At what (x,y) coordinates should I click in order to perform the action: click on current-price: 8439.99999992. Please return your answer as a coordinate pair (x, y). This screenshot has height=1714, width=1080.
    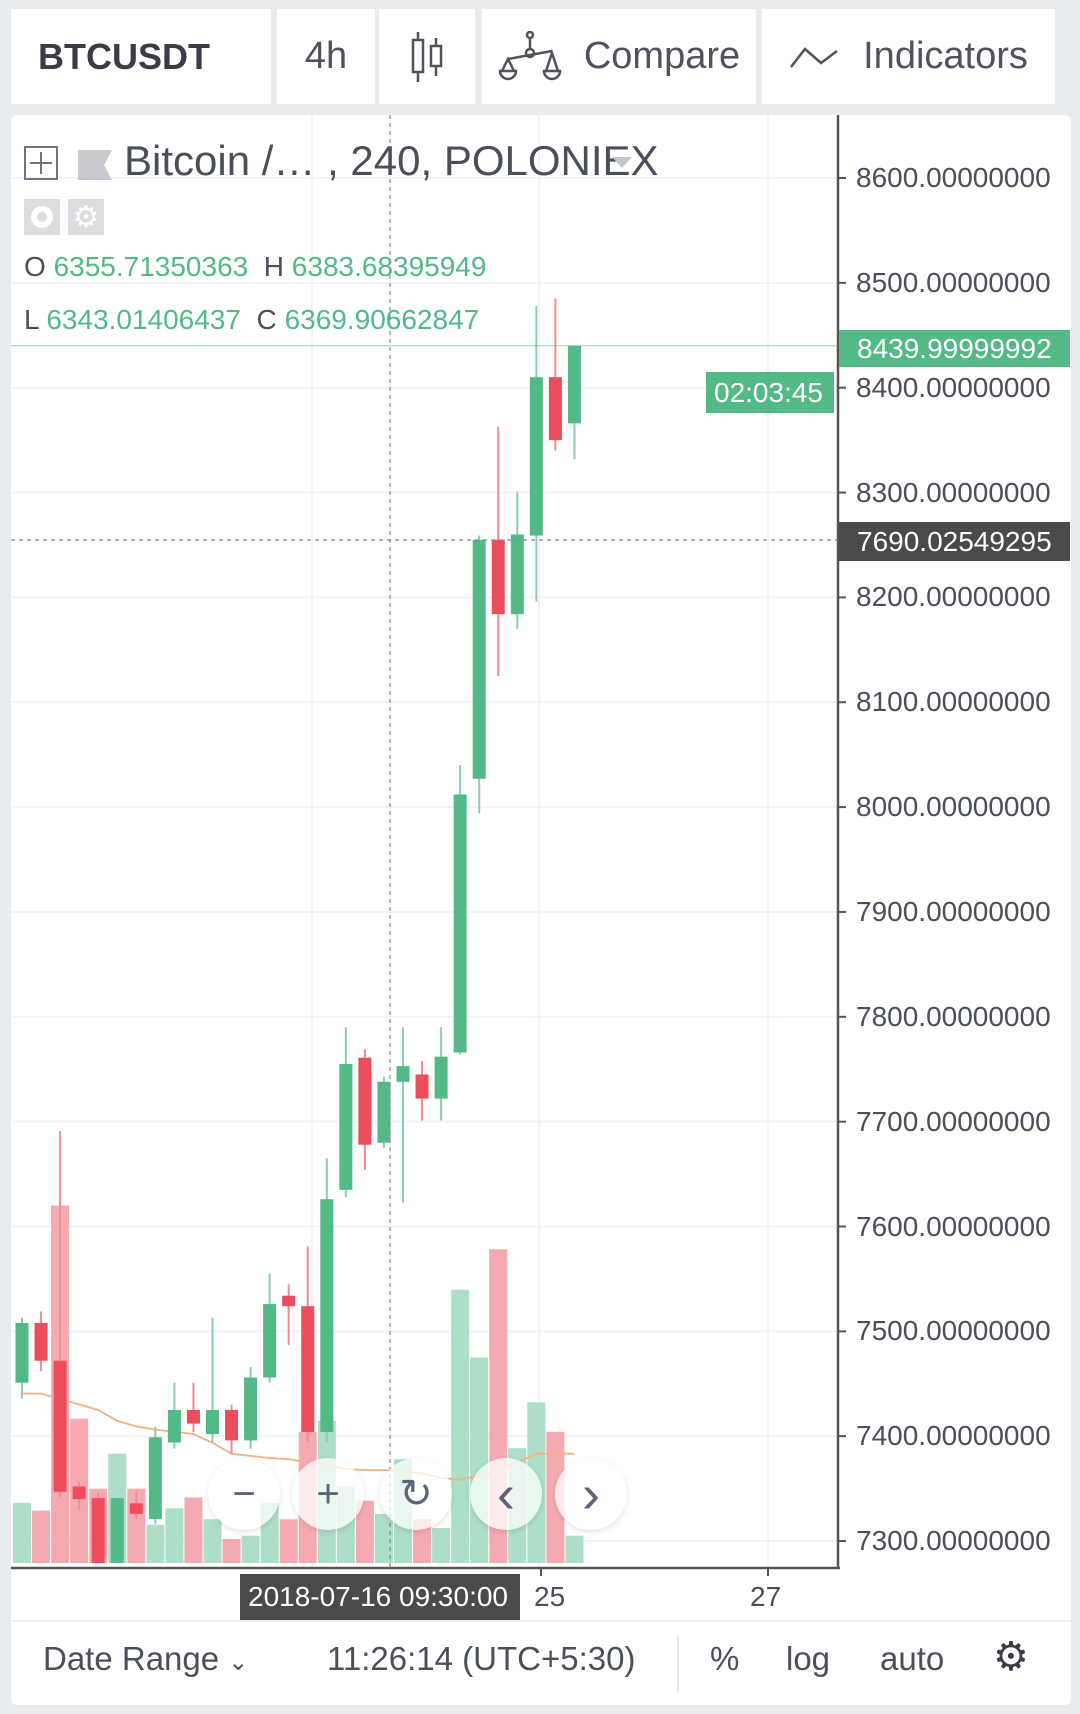
    Looking at the image, I should click on (954, 348).